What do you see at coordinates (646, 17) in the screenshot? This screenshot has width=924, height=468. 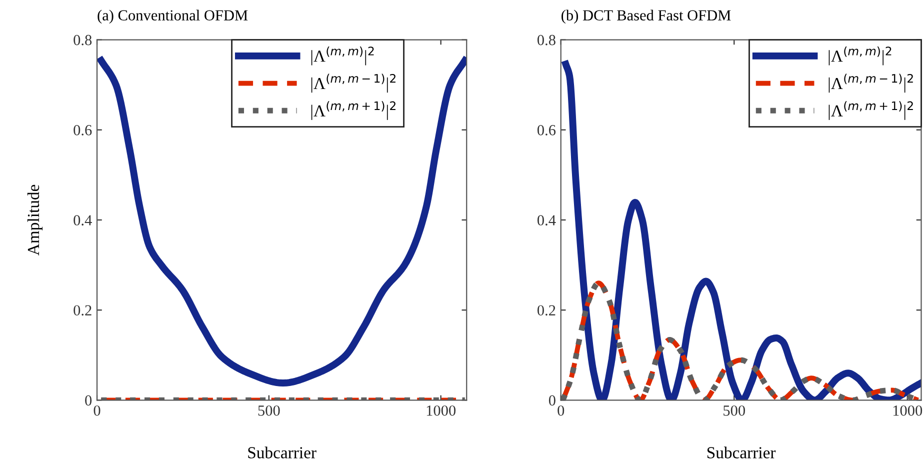 I see `chart-title: (b) DCT Based Fast OFDM` at bounding box center [646, 17].